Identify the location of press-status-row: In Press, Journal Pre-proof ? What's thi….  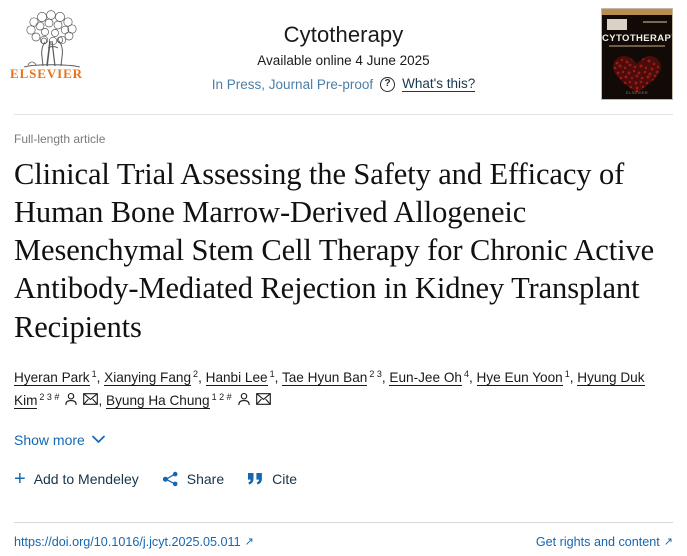
(343, 84).